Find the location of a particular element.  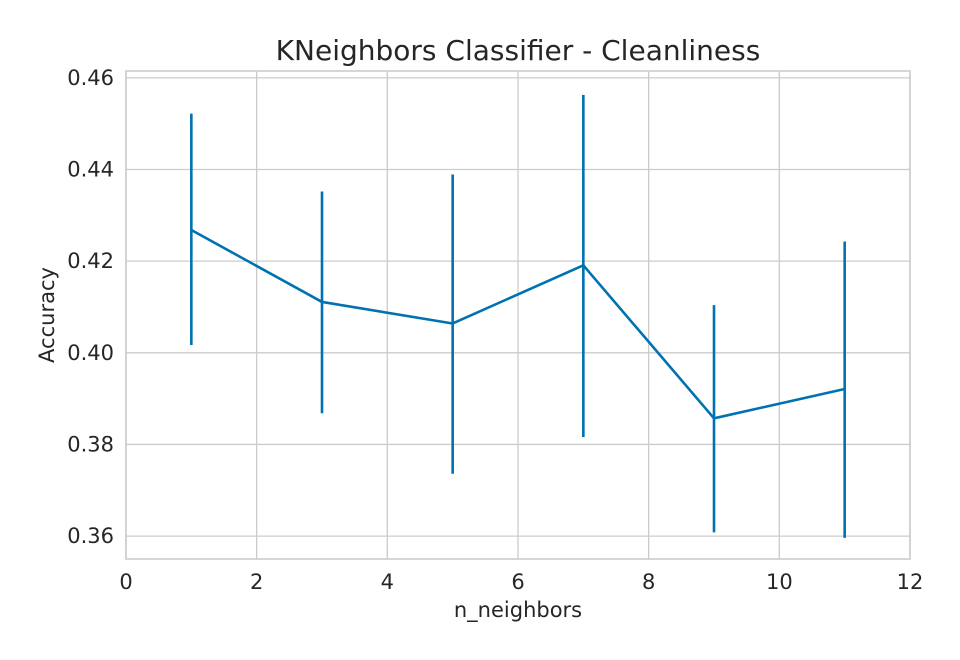

y-tick-label: 0.46 is located at coordinates (90, 78).